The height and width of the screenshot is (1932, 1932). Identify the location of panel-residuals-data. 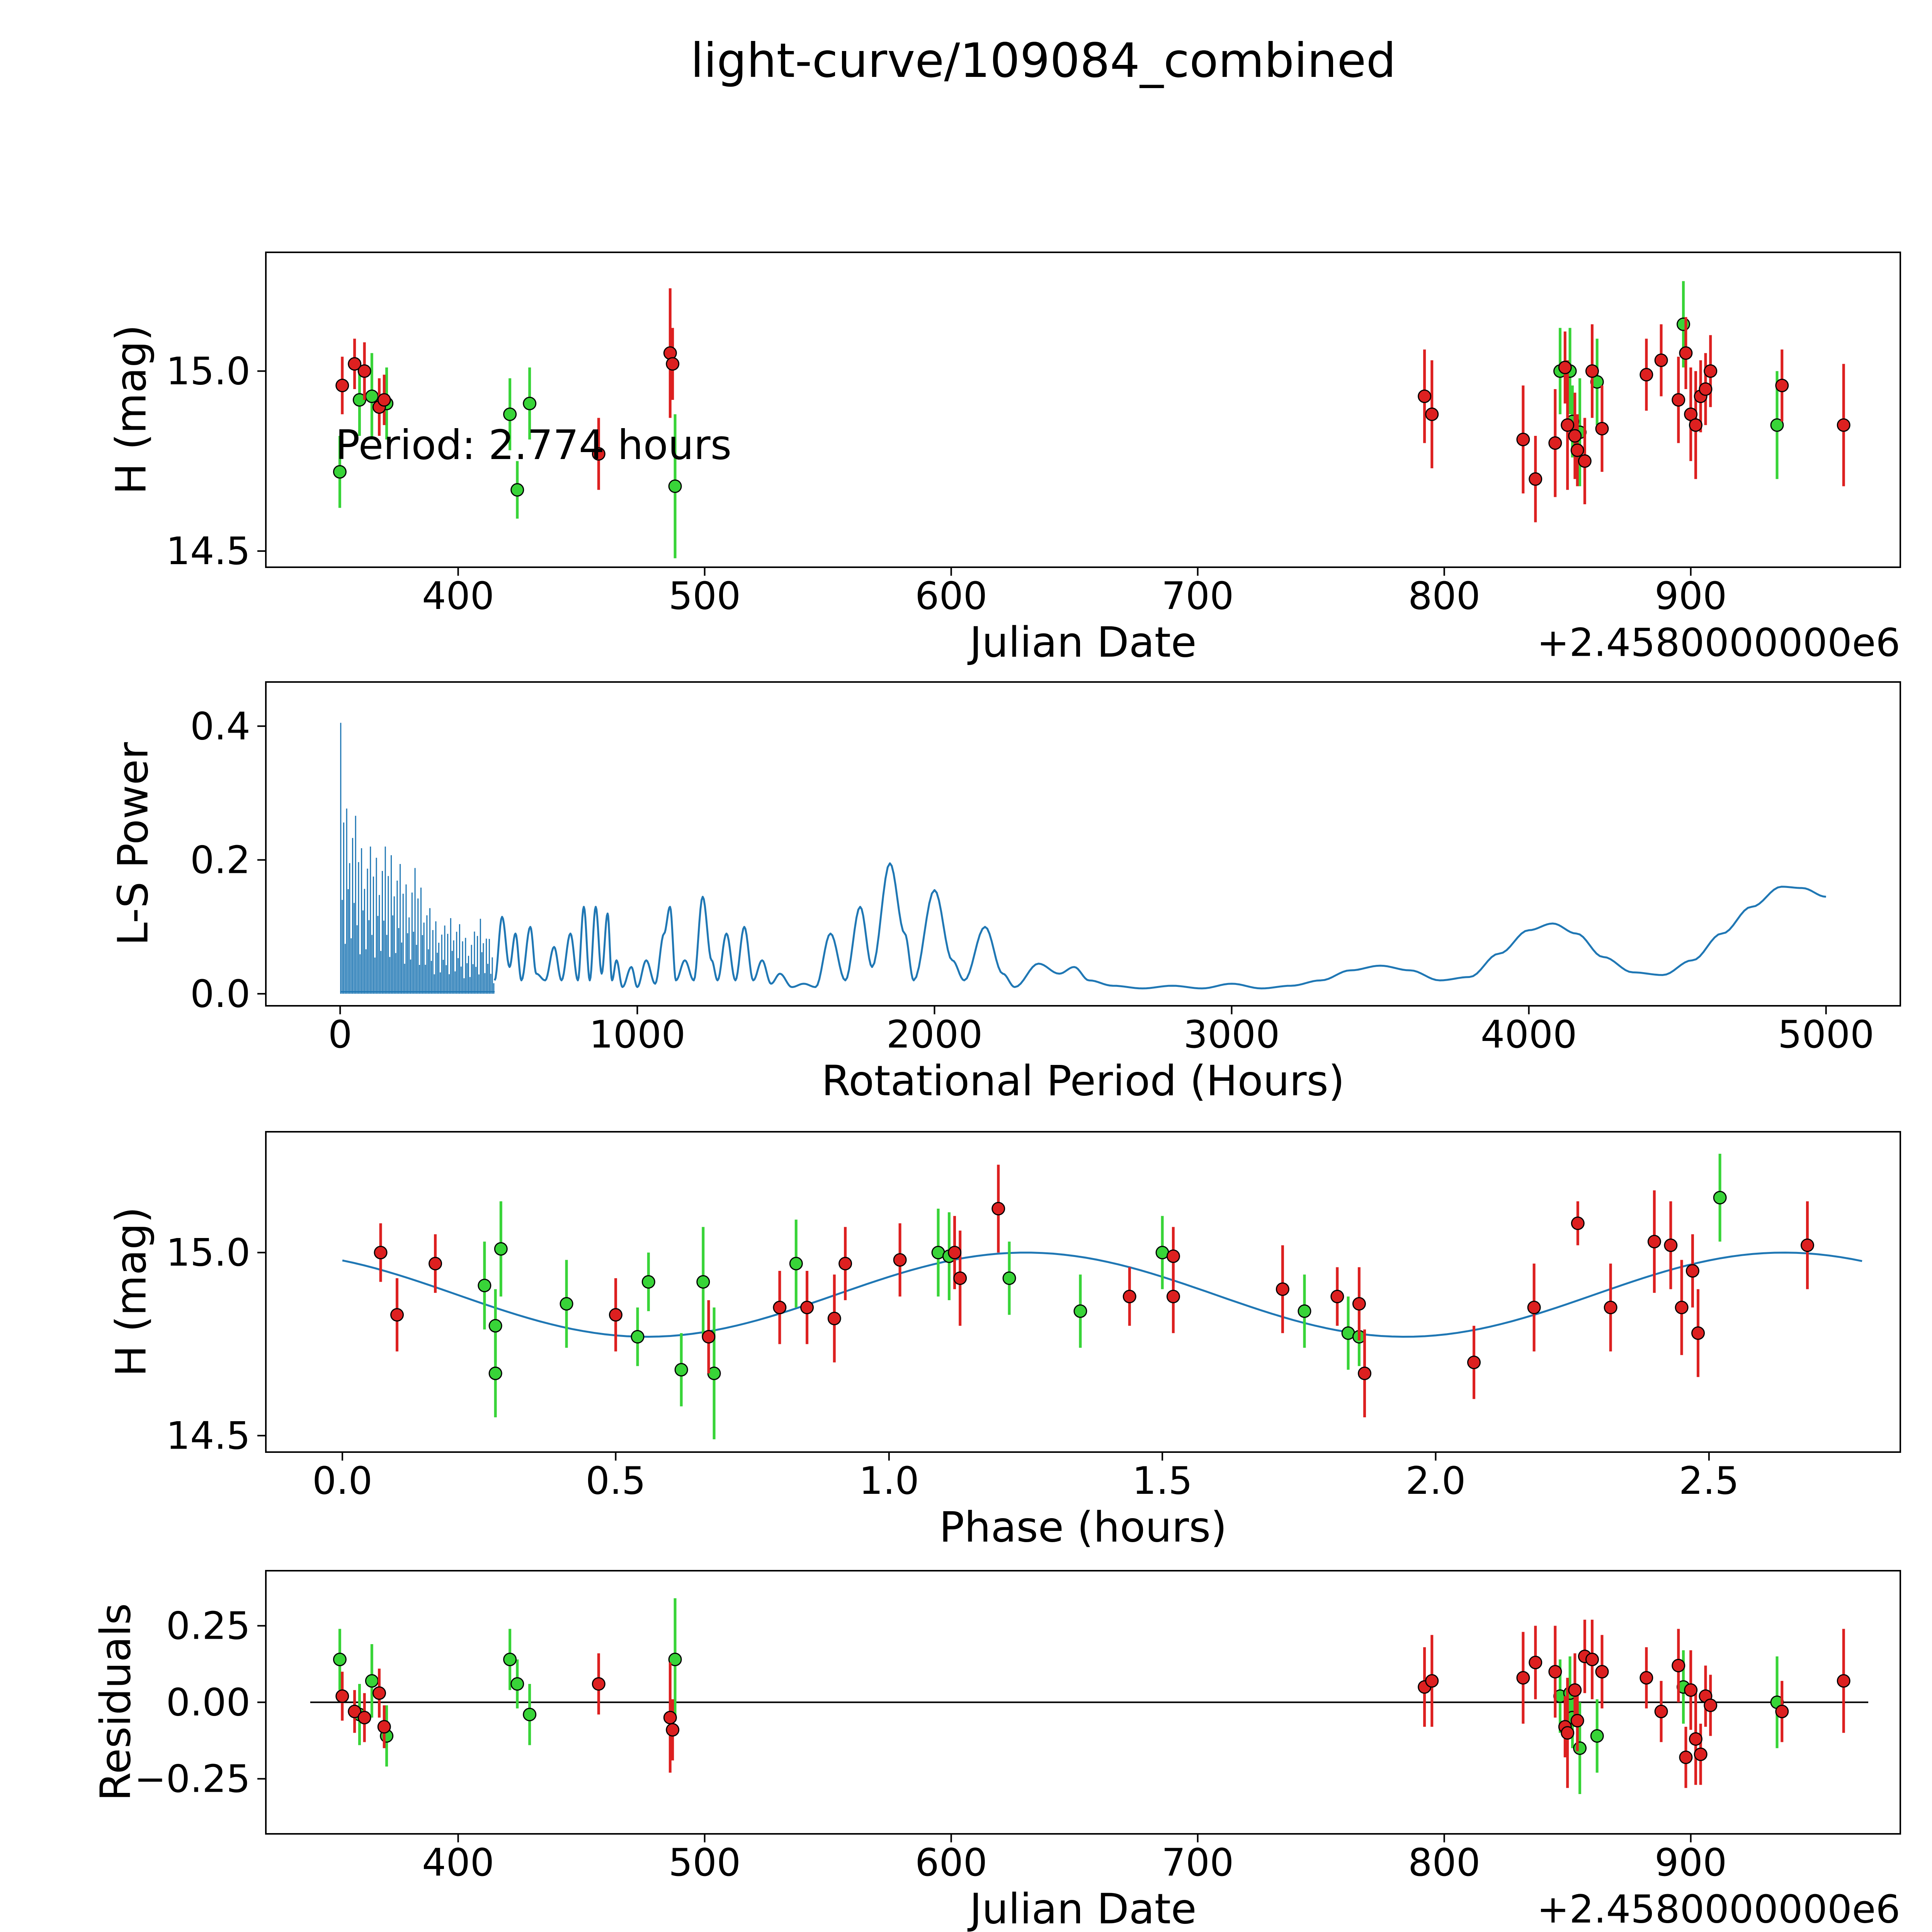
(1090, 1696).